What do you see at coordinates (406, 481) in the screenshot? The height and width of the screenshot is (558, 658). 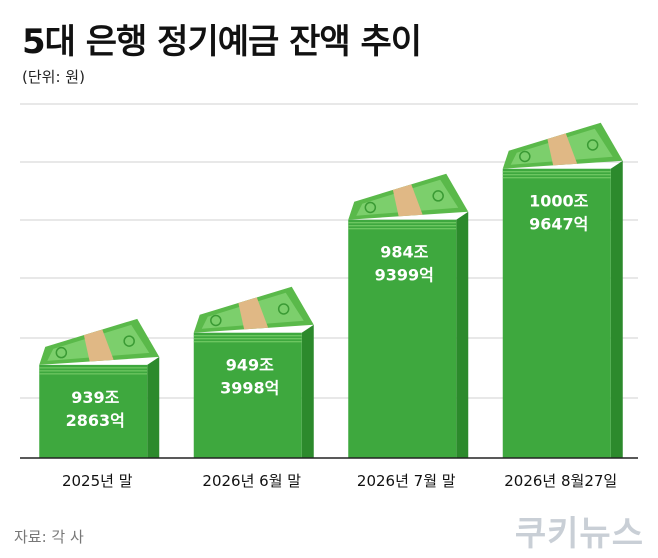 I see `x-tick-label: 2026년 7월 말` at bounding box center [406, 481].